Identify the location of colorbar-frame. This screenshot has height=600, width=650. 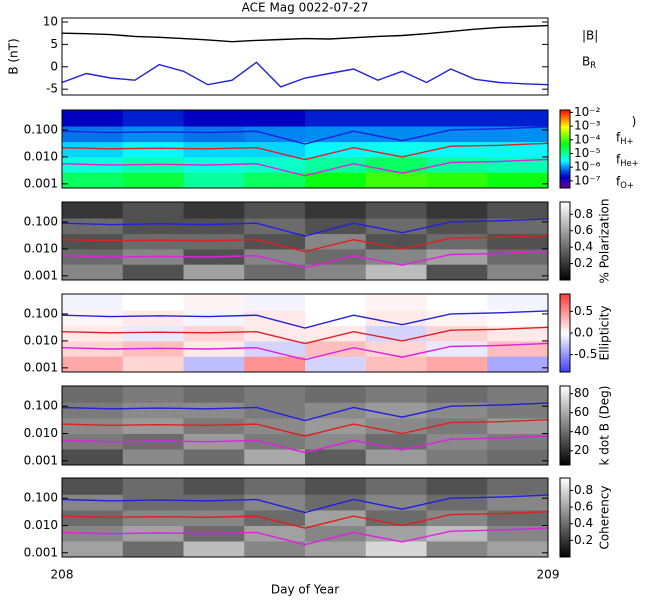
(565, 517).